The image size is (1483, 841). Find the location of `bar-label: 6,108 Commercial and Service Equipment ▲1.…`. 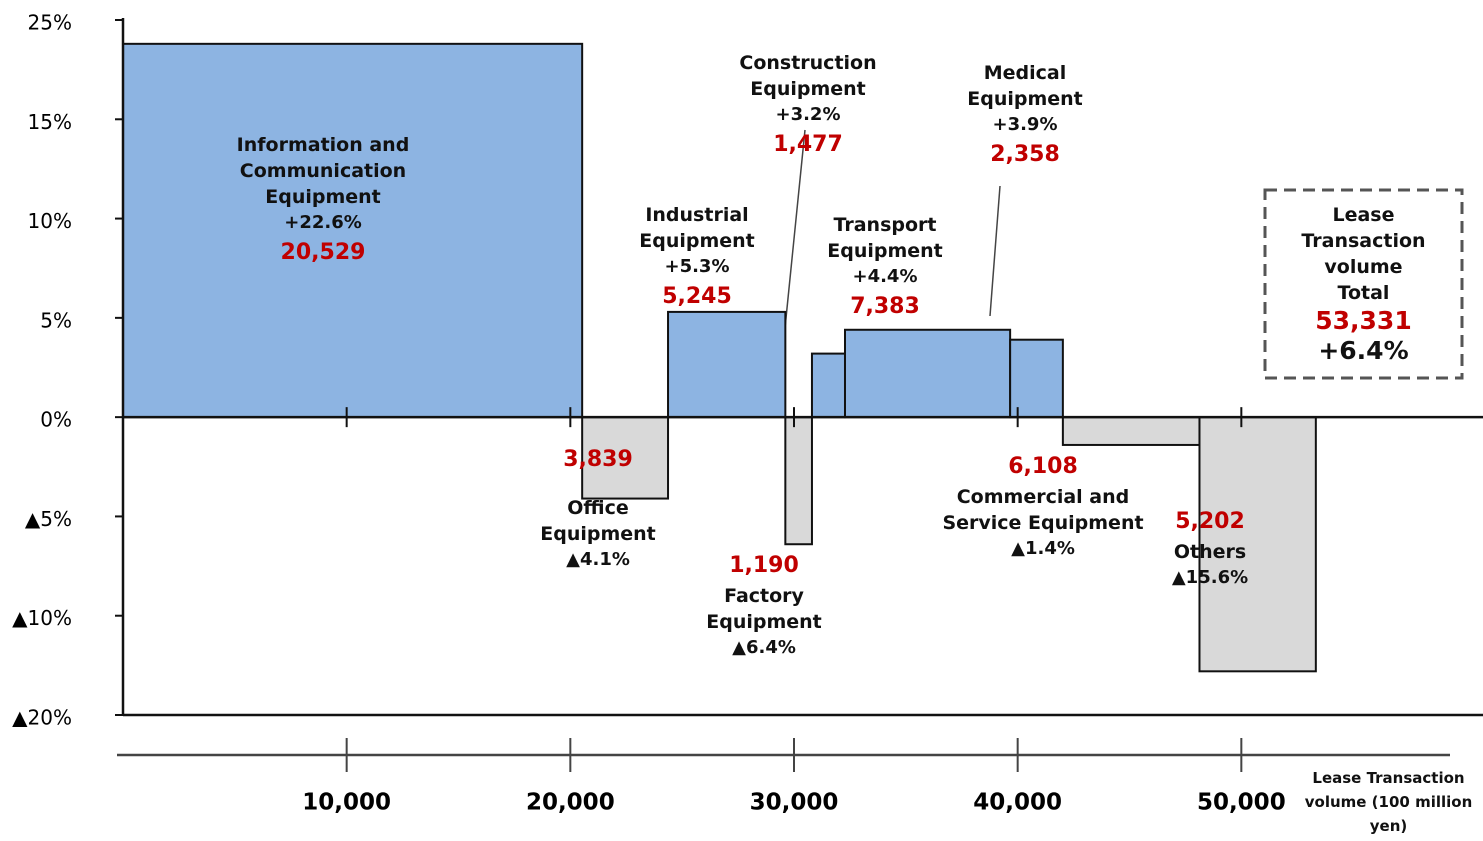

bar-label: 6,108 Commercial and Service Equipment ▲1.… is located at coordinates (1043, 506).